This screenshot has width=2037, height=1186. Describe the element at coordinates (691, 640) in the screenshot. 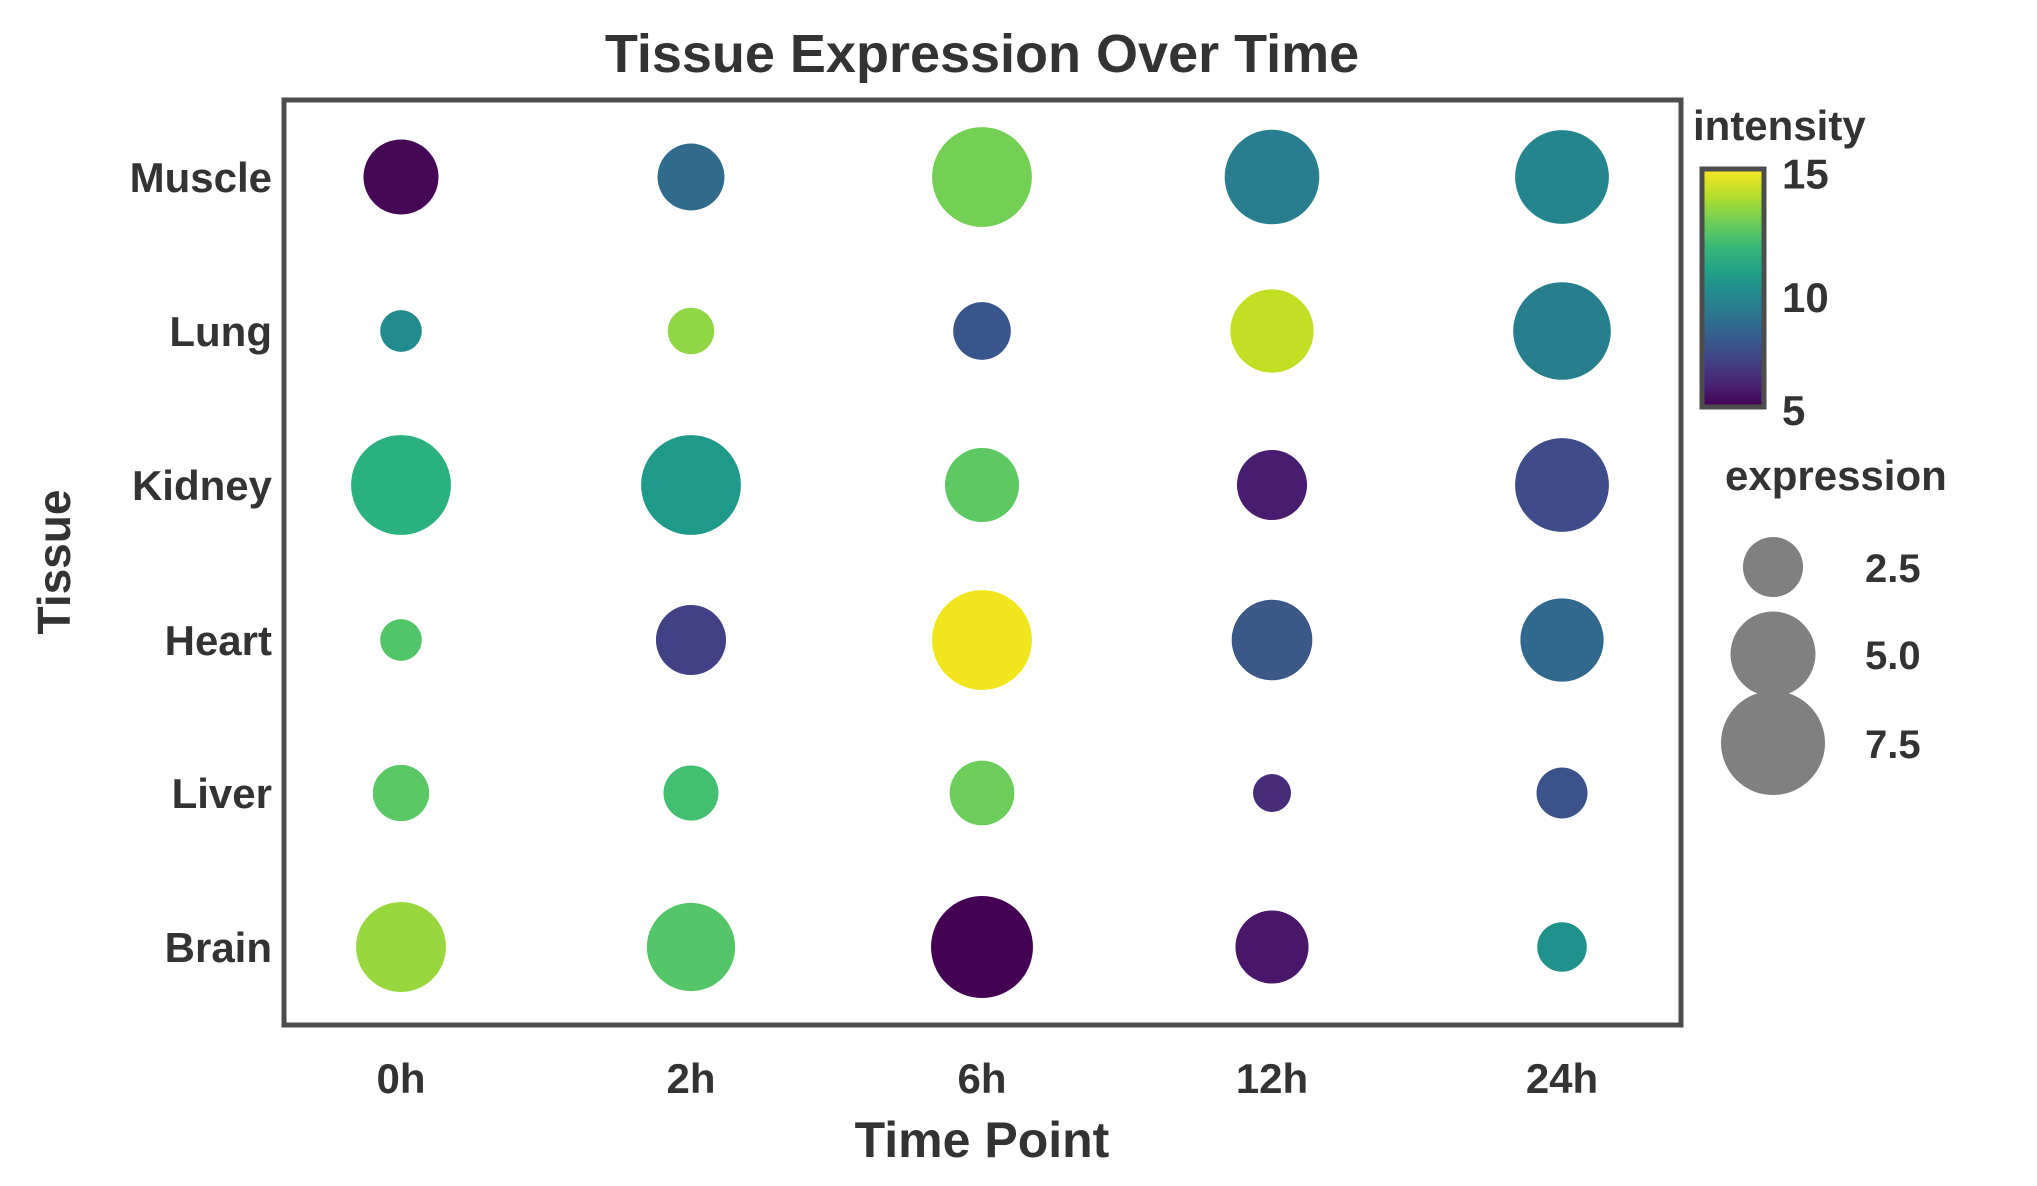

I see `data-point-heart-2h` at that location.